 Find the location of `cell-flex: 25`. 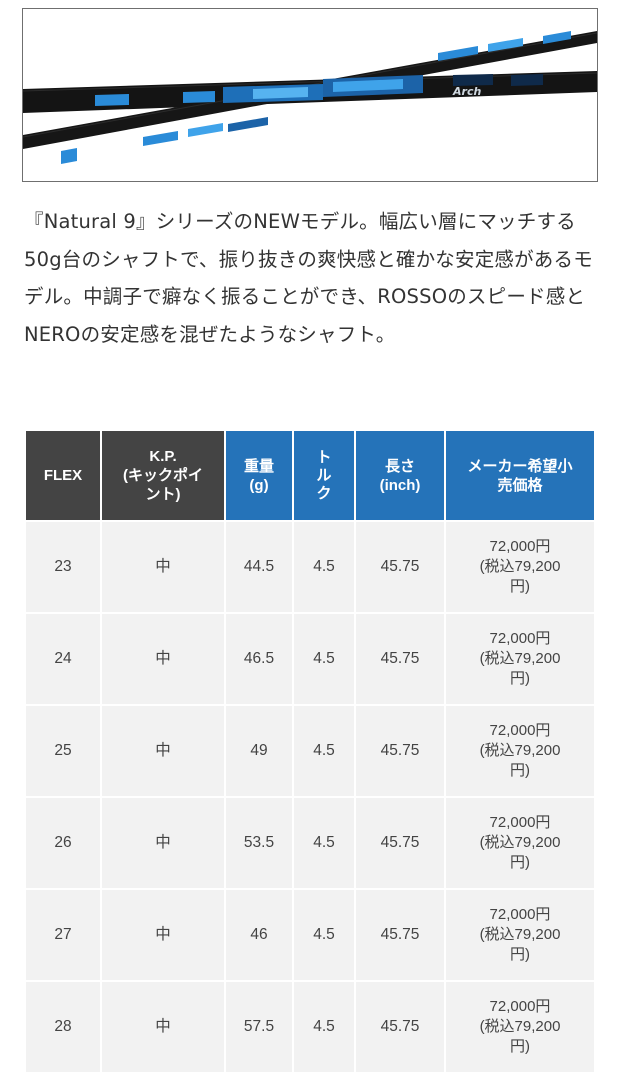

cell-flex: 25 is located at coordinates (63, 751).